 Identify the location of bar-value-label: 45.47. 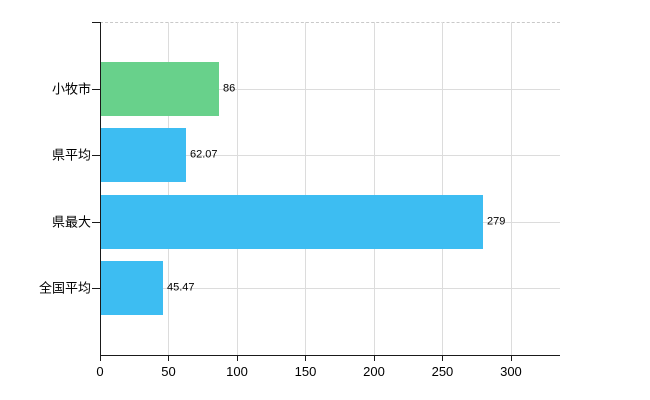
(181, 287).